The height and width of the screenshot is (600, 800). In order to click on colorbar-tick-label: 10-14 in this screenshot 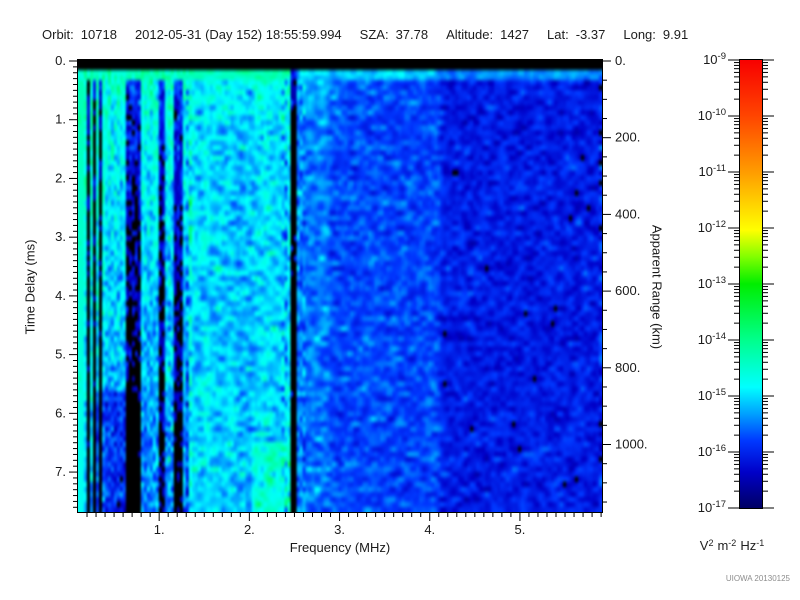, I will do `click(712, 339)`.